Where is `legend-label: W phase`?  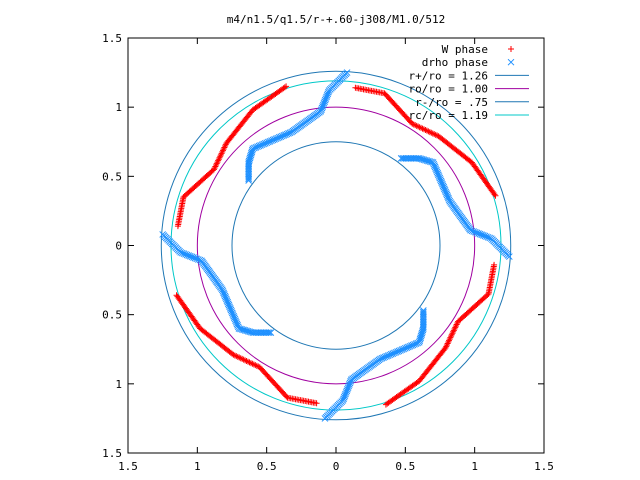 legend-label: W phase is located at coordinates (465, 49).